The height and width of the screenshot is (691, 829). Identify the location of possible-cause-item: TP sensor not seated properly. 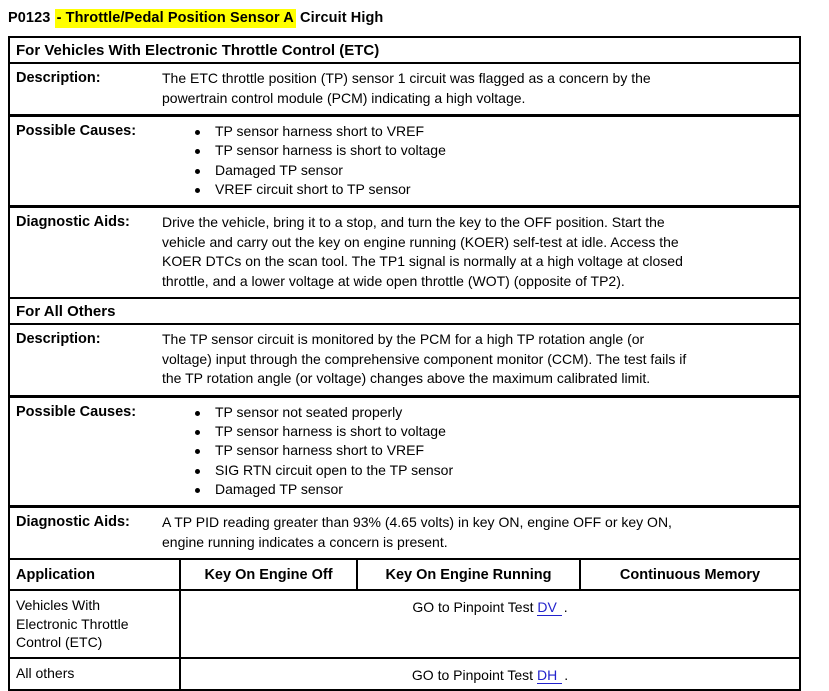
(480, 412).